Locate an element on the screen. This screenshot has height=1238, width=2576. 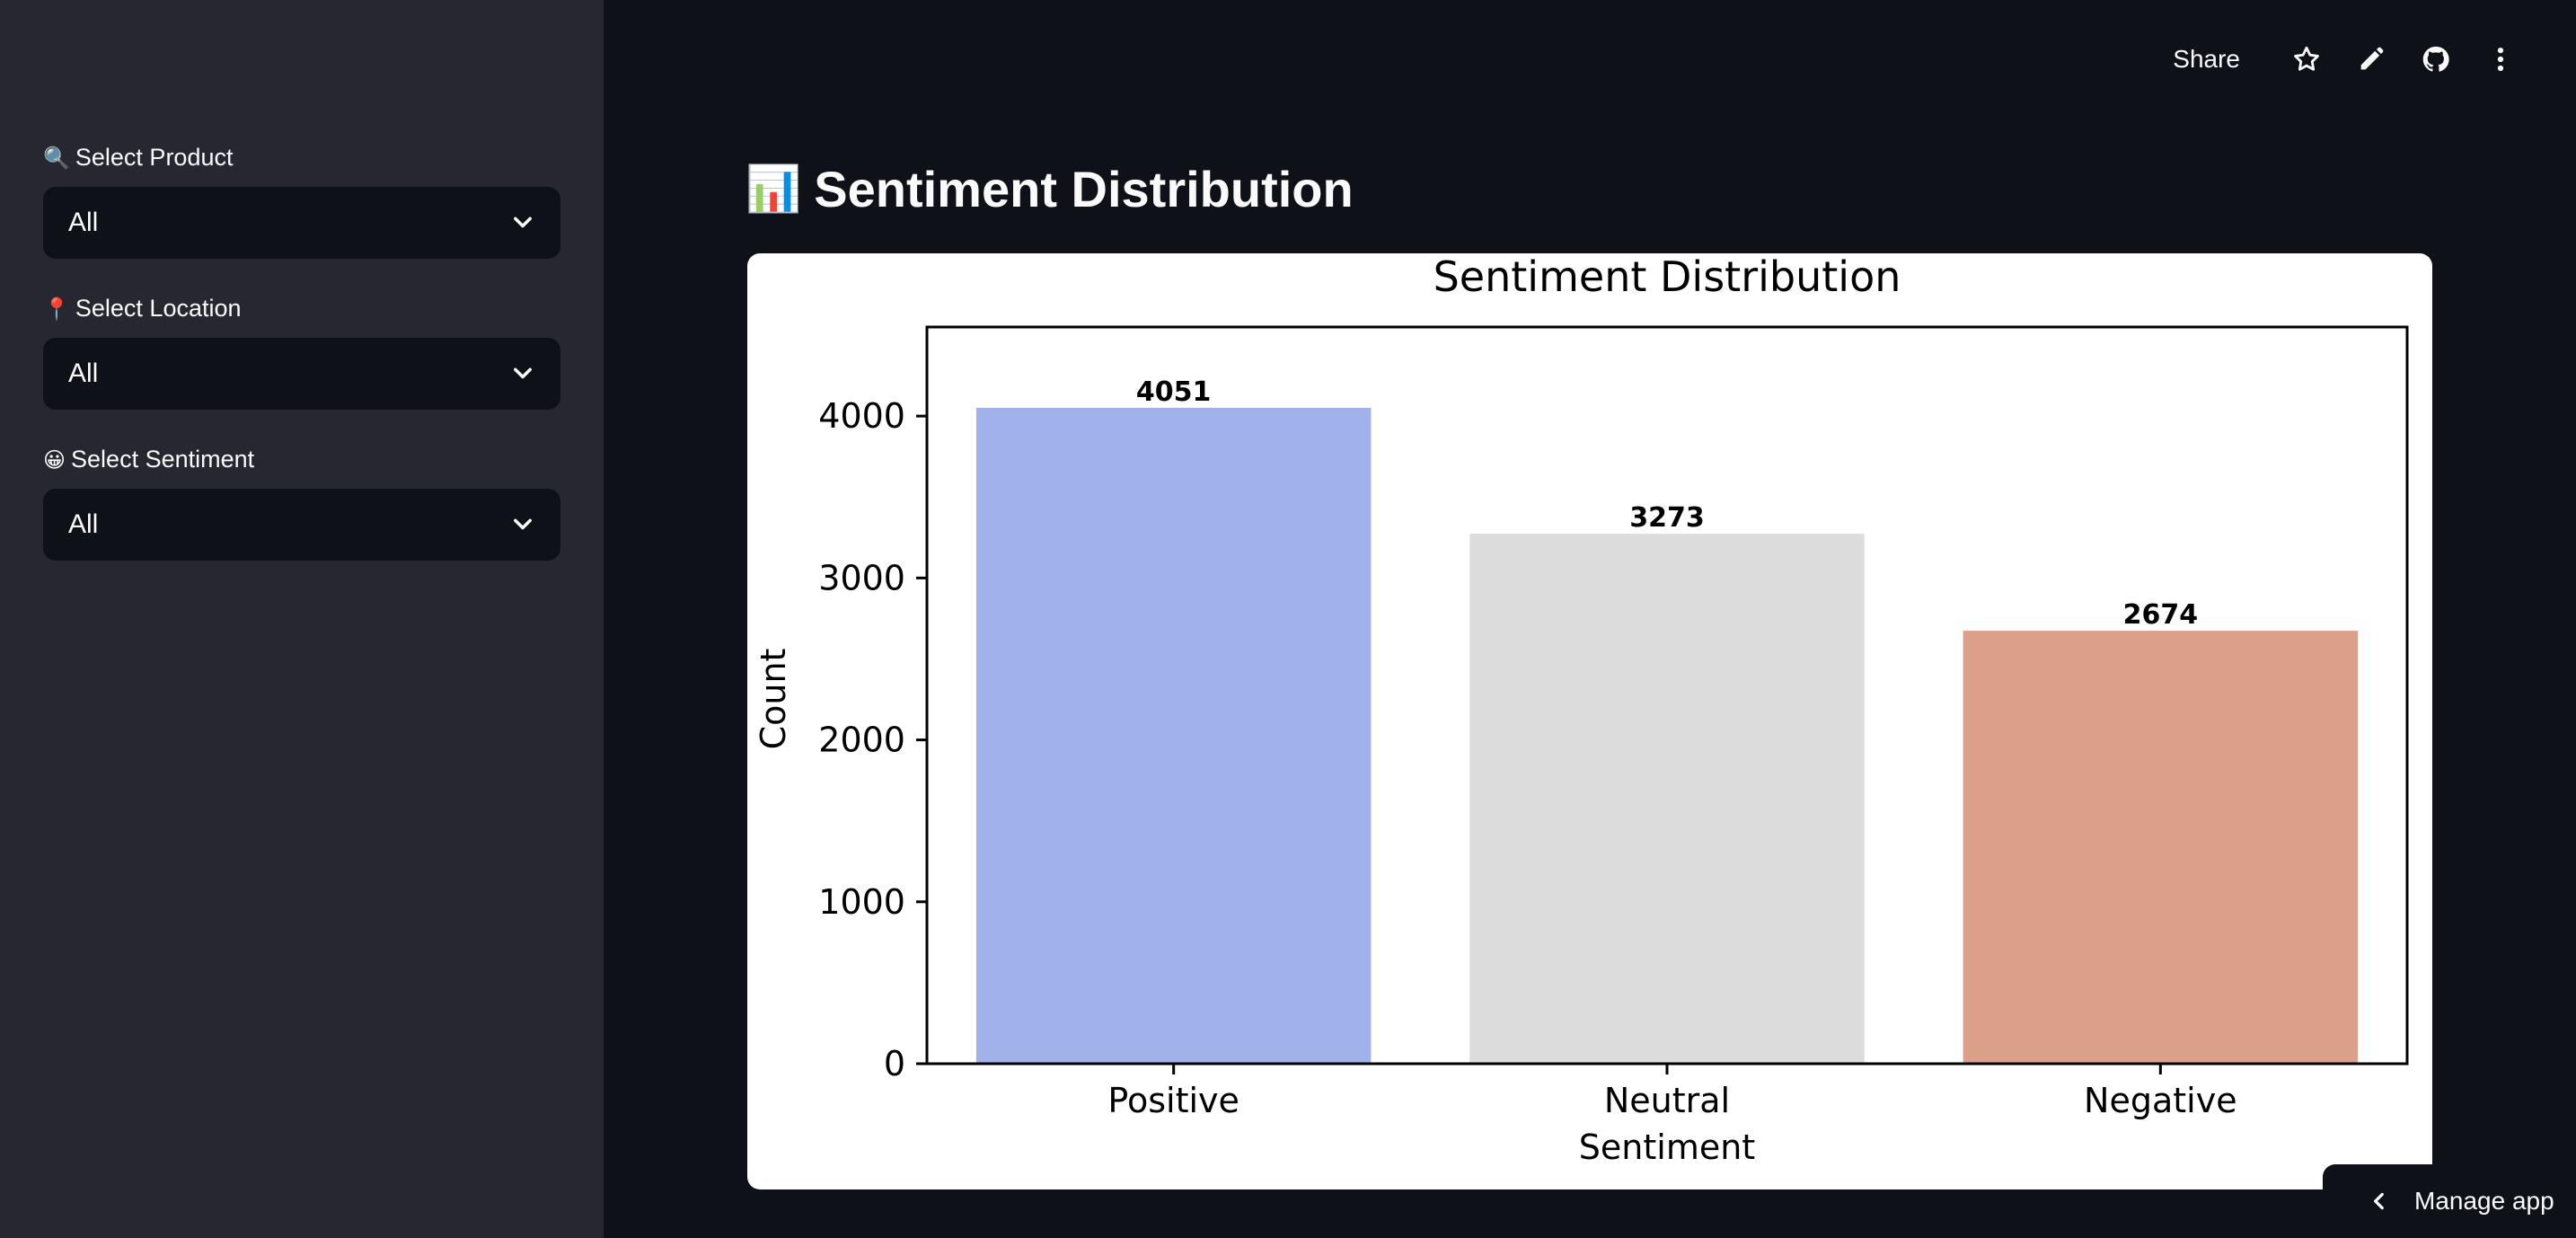
select-sentiment-dropdown: All is located at coordinates (301, 525).